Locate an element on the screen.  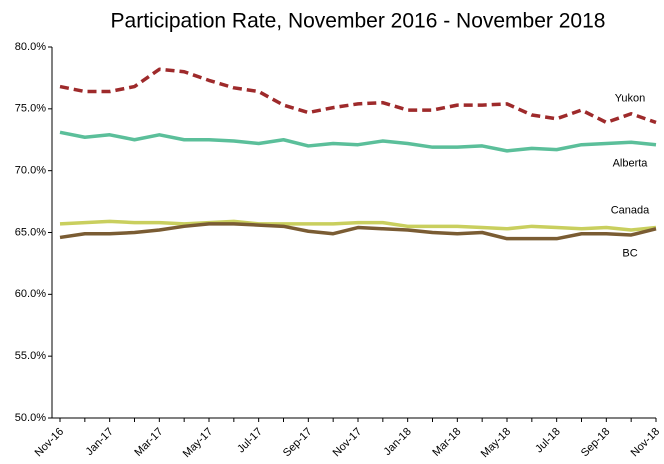
y-tick-label: 80.0% is located at coordinates (30, 47).